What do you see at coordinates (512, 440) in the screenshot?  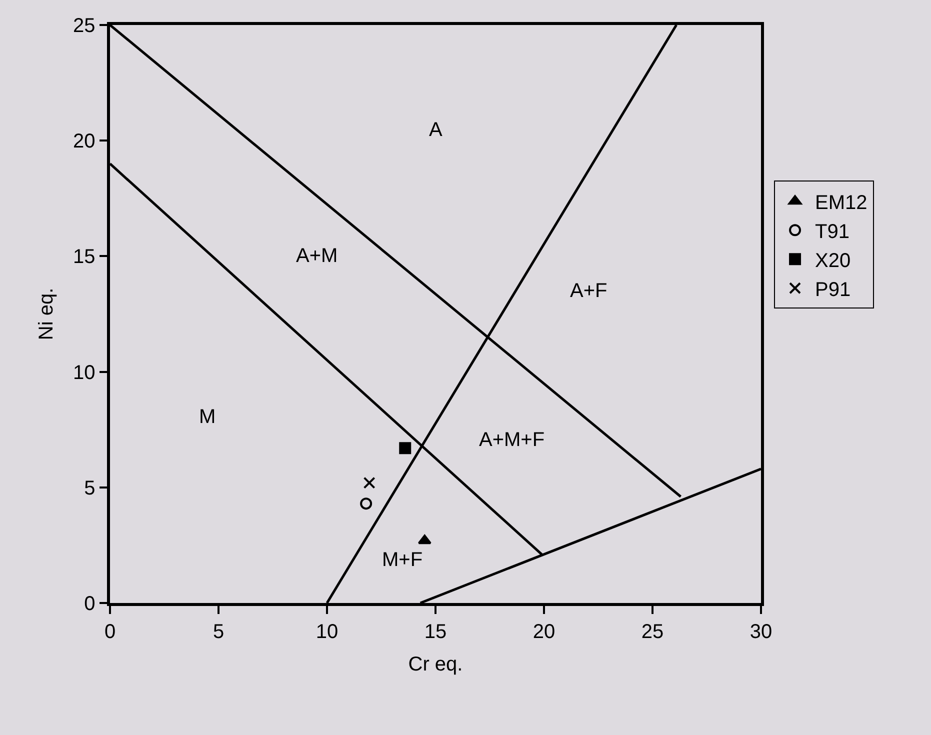 I see `annotation: A+M+F` at bounding box center [512, 440].